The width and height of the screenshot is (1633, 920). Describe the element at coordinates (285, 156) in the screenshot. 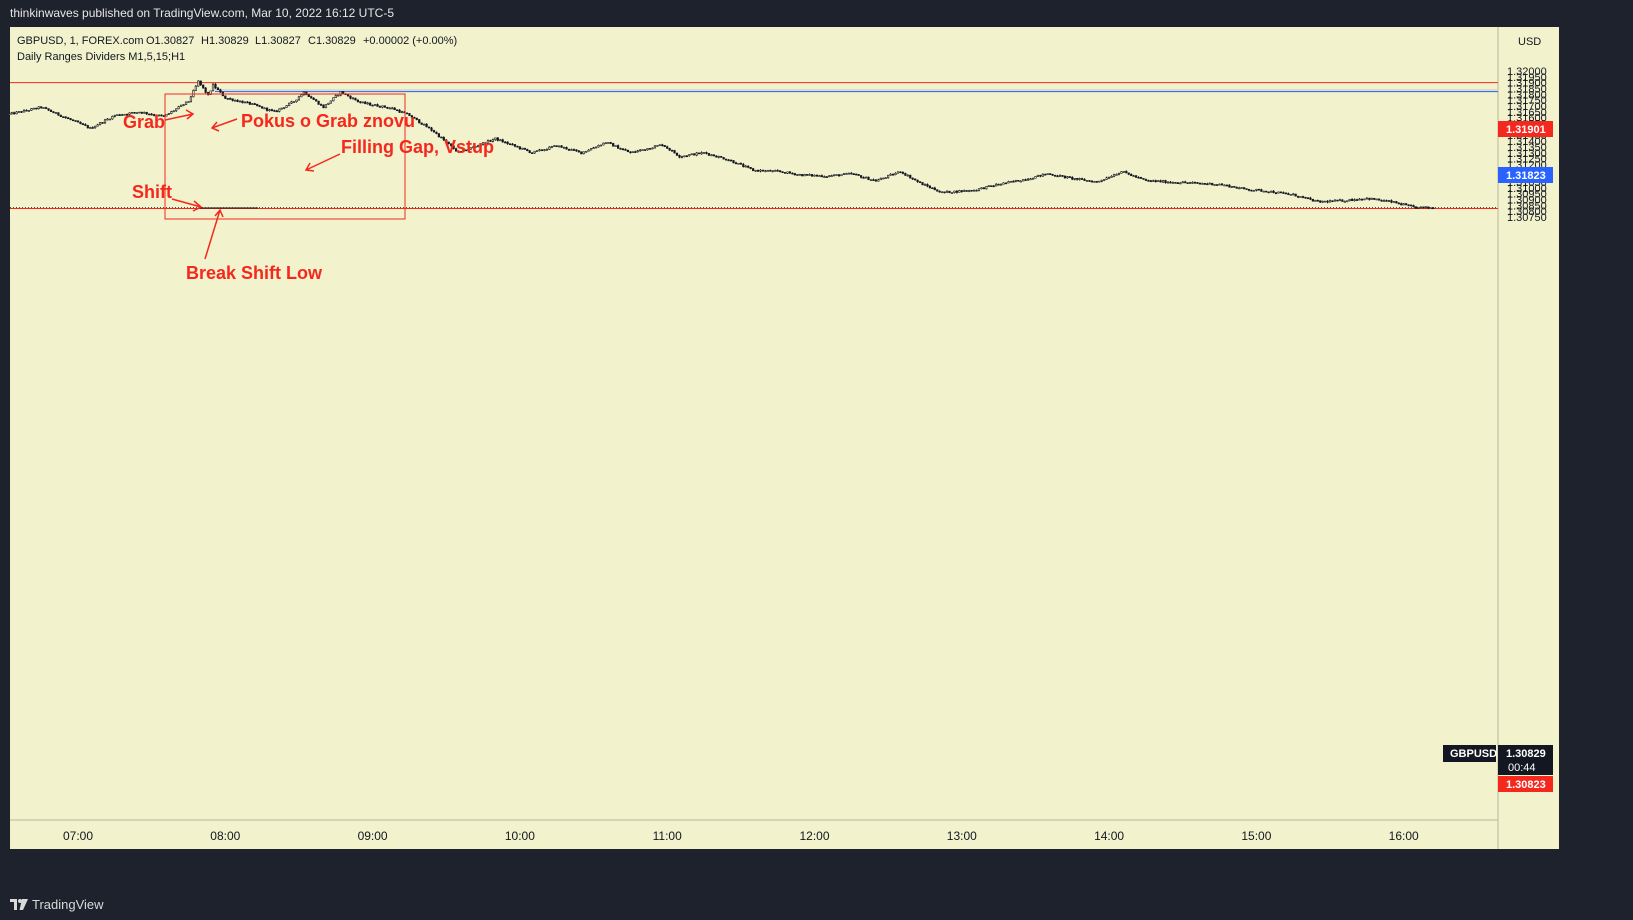

I see `annotation-box` at that location.